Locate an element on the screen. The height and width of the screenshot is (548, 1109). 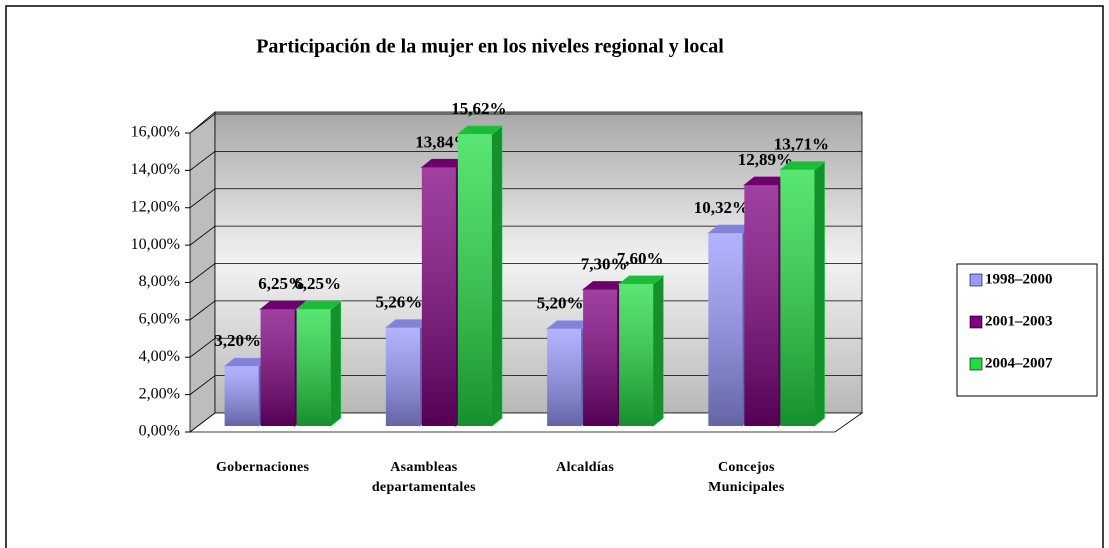
y-tick-label: 12,00% is located at coordinates (155, 206).